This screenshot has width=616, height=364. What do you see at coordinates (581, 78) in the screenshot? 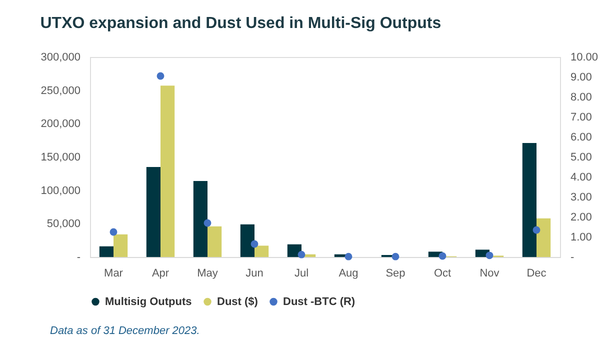
I see `y2-tick-label: 9.00` at bounding box center [581, 78].